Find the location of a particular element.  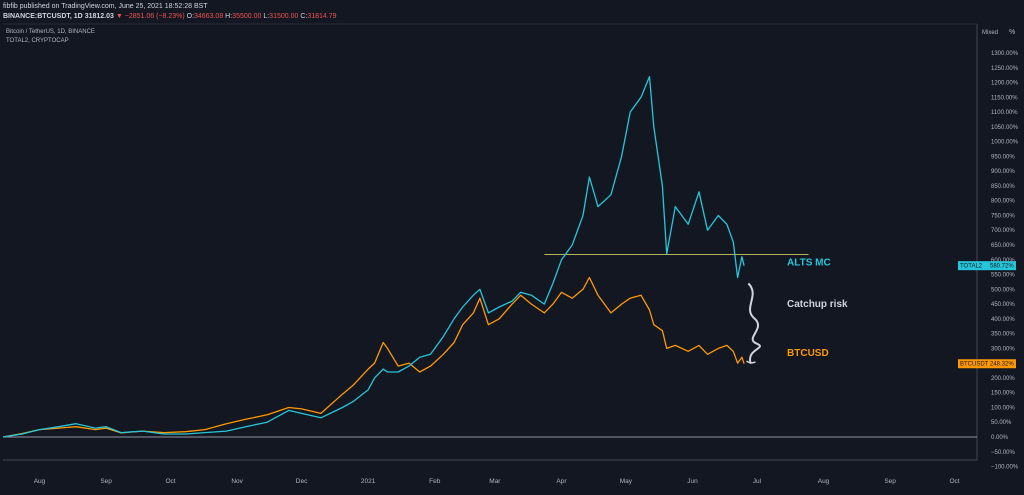

y-tick-label: 1150.00% is located at coordinates (1004, 98).